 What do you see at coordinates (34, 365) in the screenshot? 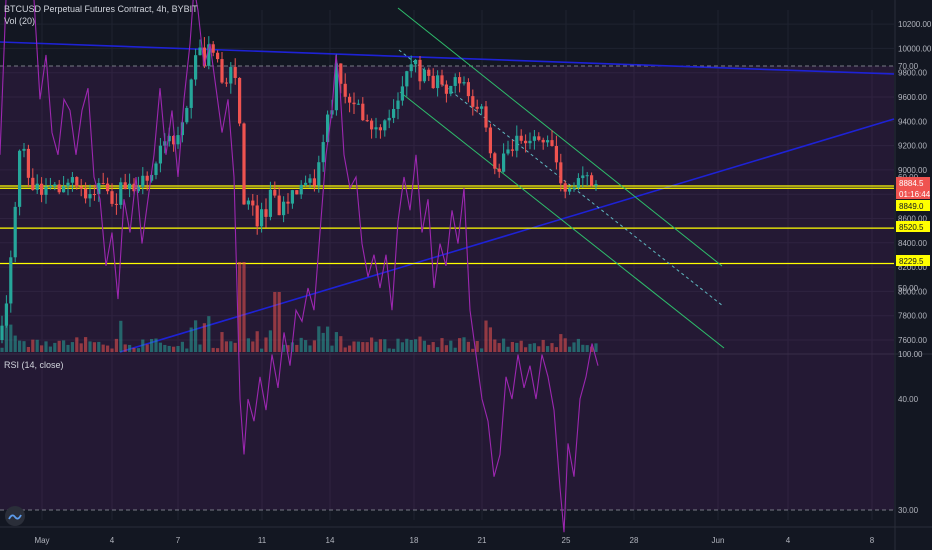
I see `rsi-indicator-label: RSI (14, close)` at bounding box center [34, 365].